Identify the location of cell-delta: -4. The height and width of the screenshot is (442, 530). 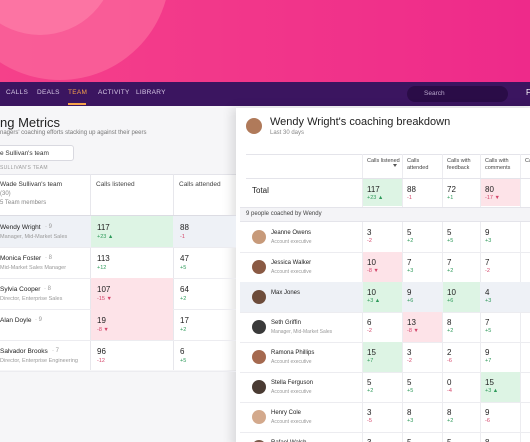
(449, 391).